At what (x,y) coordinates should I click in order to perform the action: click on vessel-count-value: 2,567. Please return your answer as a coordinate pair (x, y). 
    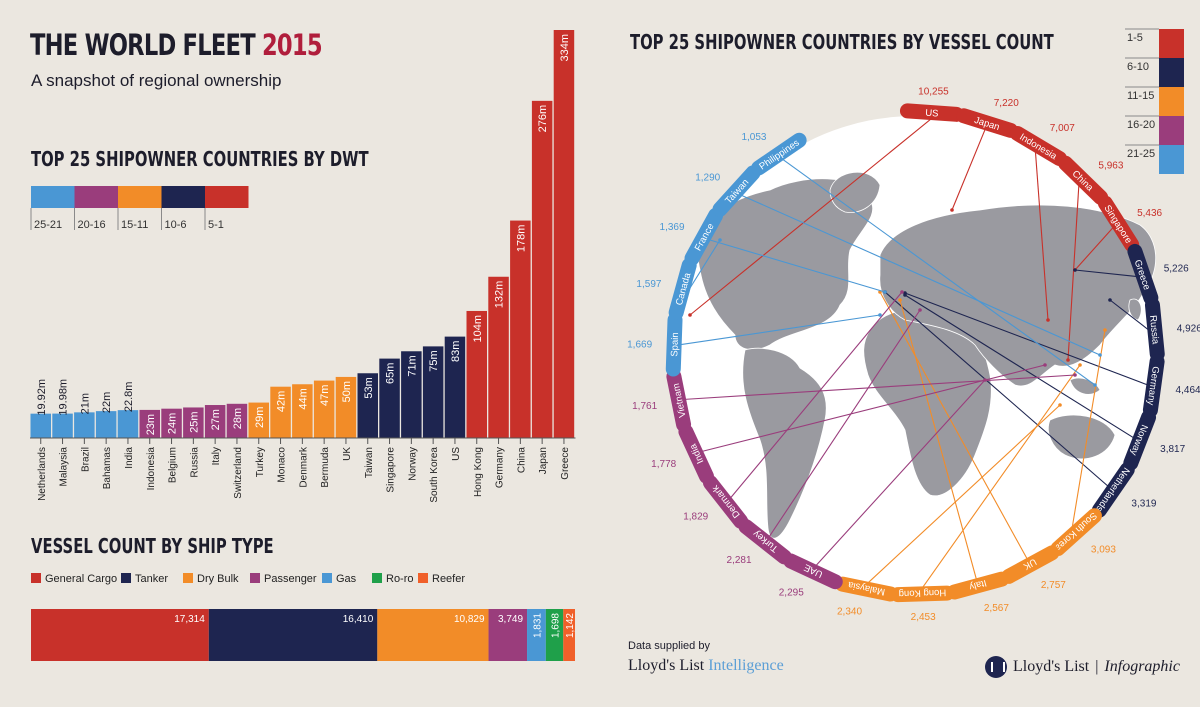
    Looking at the image, I should click on (996, 608).